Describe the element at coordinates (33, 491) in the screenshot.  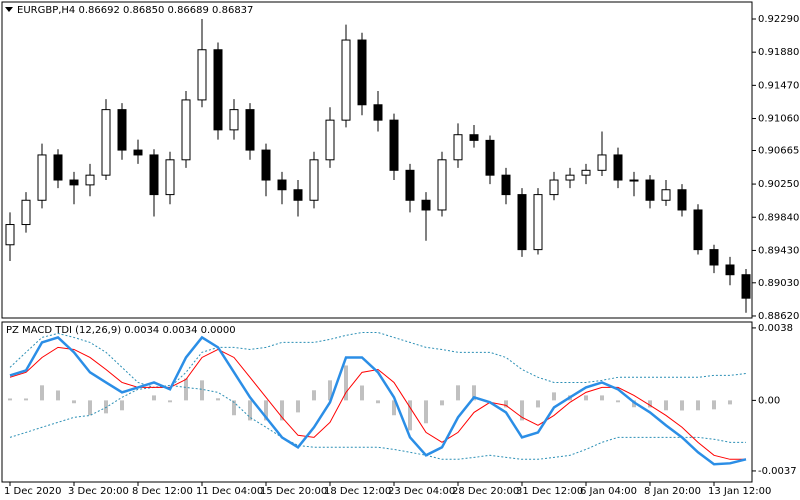
I see `x-tick-label: 1 Dec 2020` at that location.